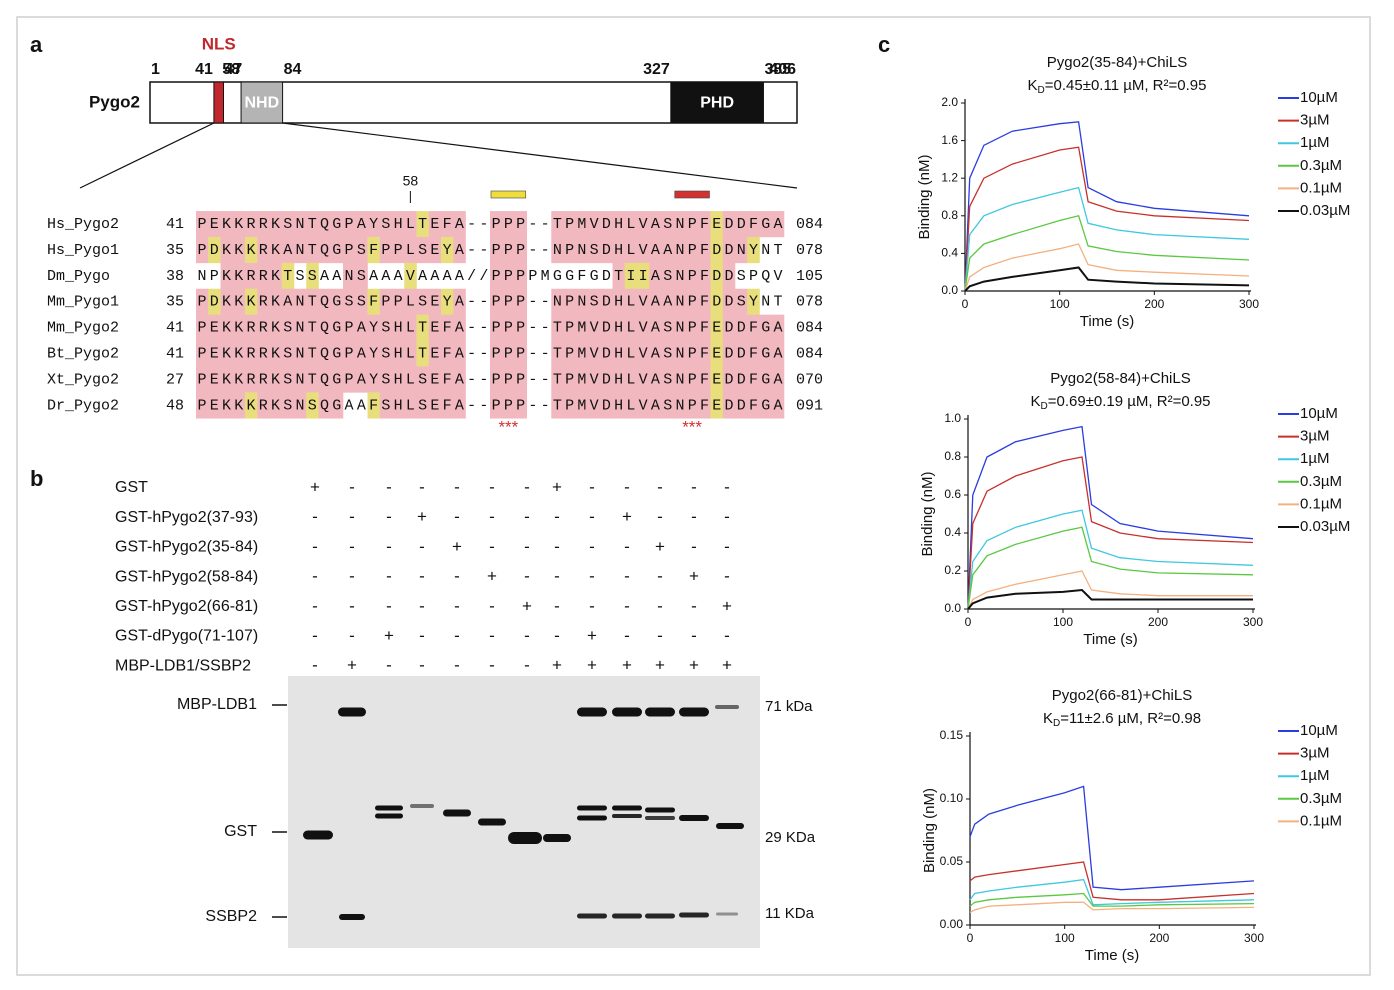 Image resolution: width=1394 pixels, height=990 pixels. I want to click on x-tick-label: 100, so click(1065, 938).